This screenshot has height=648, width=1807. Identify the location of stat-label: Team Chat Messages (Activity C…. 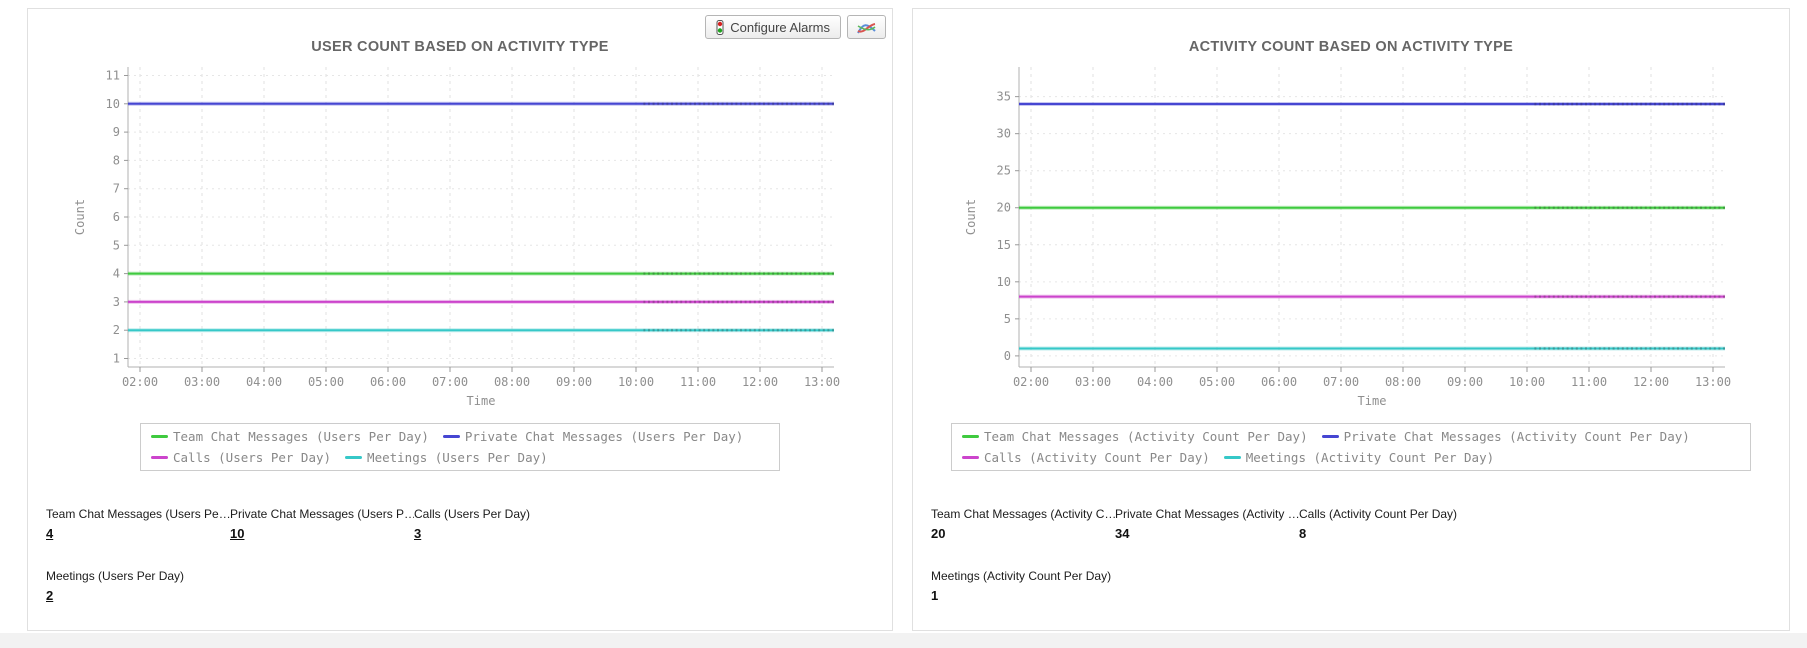
(1023, 514).